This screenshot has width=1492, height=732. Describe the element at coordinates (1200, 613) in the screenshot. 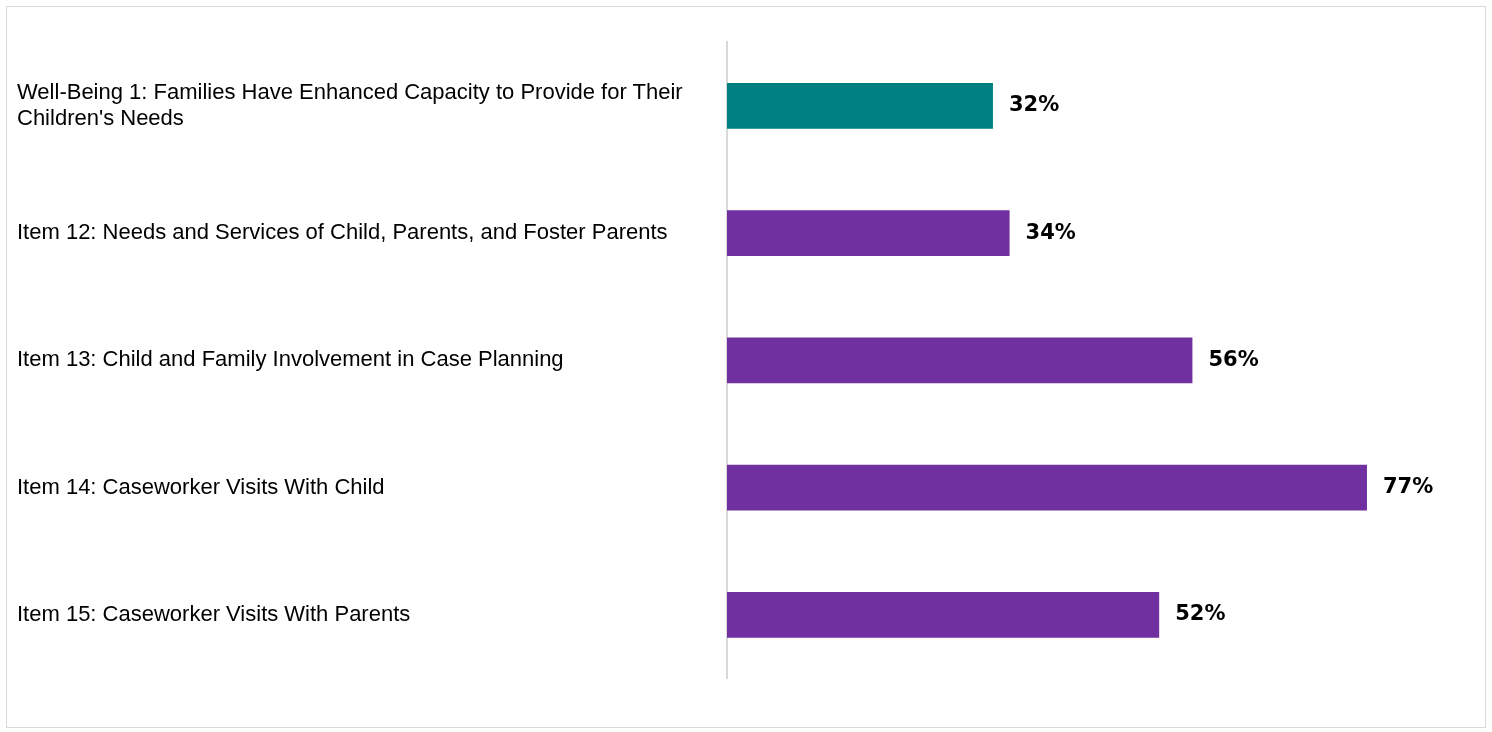

I see `data-label: 52%` at that location.